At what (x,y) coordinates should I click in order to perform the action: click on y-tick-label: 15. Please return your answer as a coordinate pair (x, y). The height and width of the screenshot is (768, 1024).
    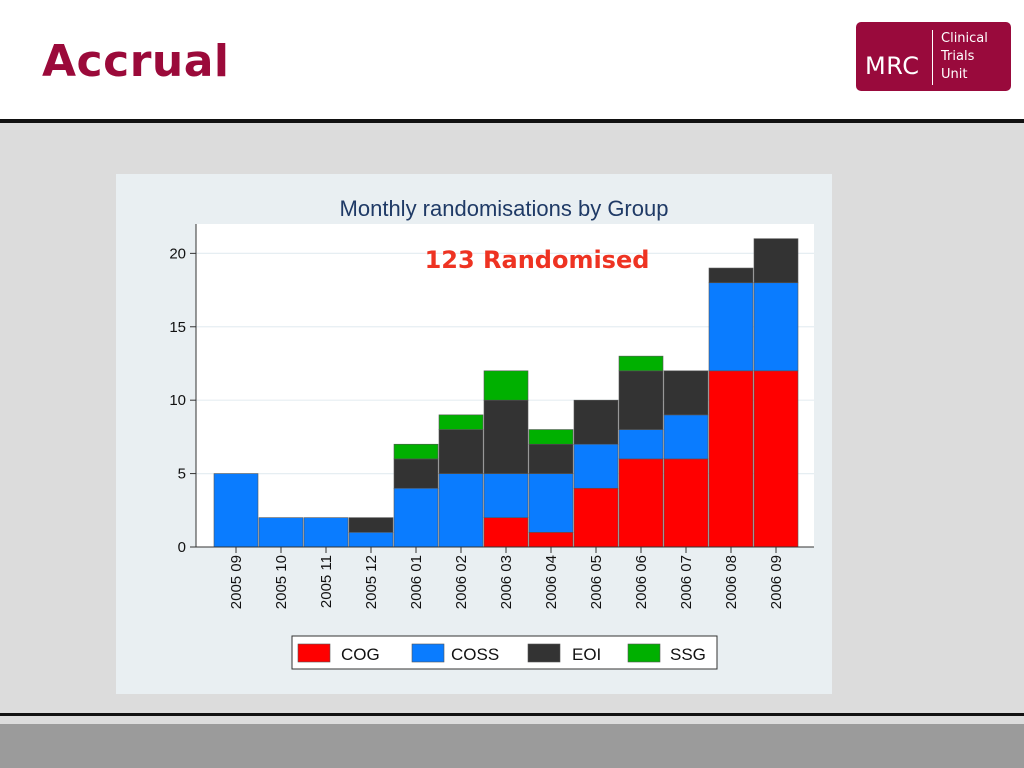
    Looking at the image, I should click on (177, 327).